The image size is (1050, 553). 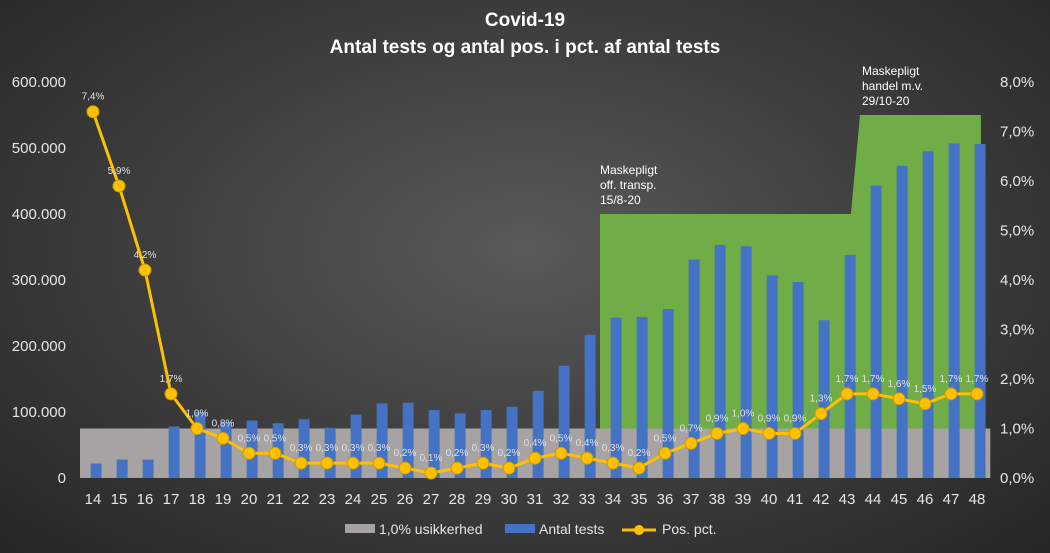 I want to click on annotation-1-line: 15/8-20, so click(x=620, y=200).